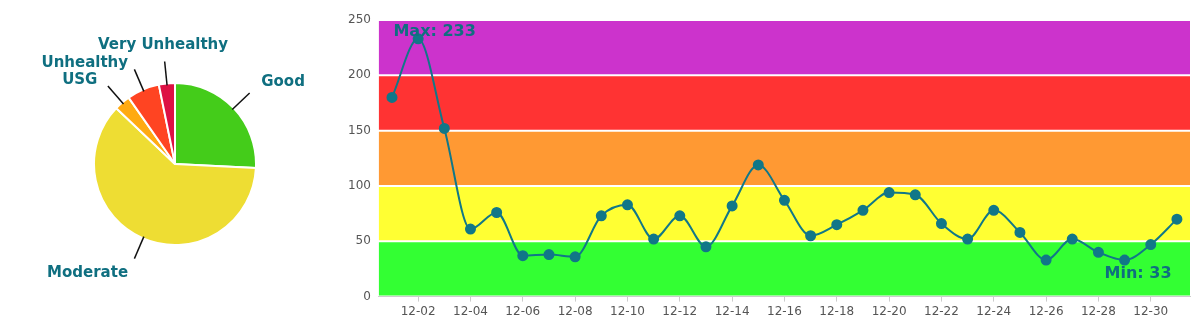  Describe the element at coordinates (837, 310) in the screenshot. I see `x-tick-label: 12-18` at that location.